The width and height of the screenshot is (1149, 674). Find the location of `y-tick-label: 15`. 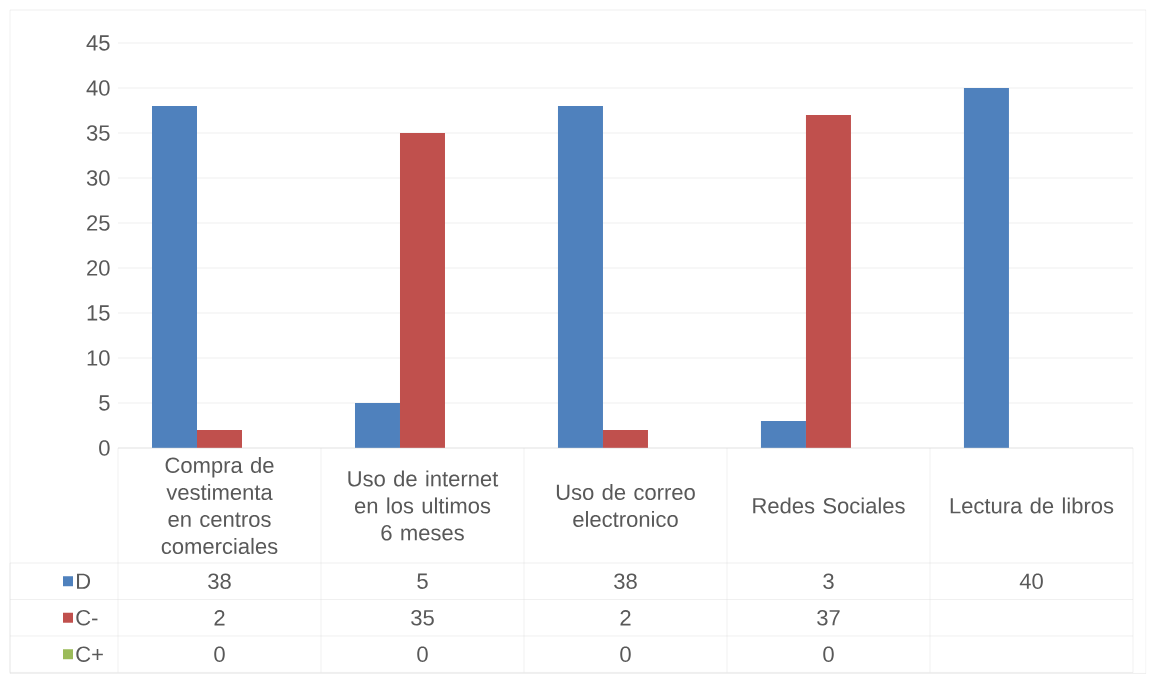

y-tick-label: 15 is located at coordinates (98, 313).